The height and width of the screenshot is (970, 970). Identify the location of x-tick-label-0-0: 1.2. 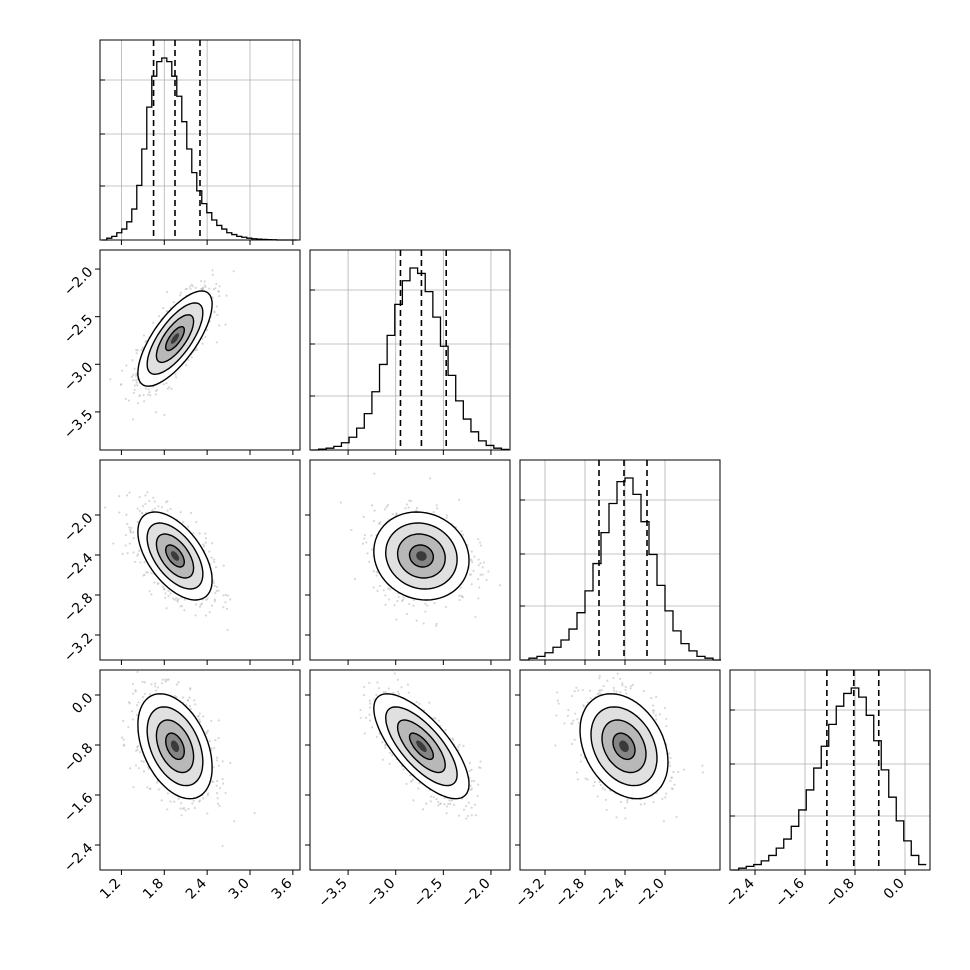
(110, 889).